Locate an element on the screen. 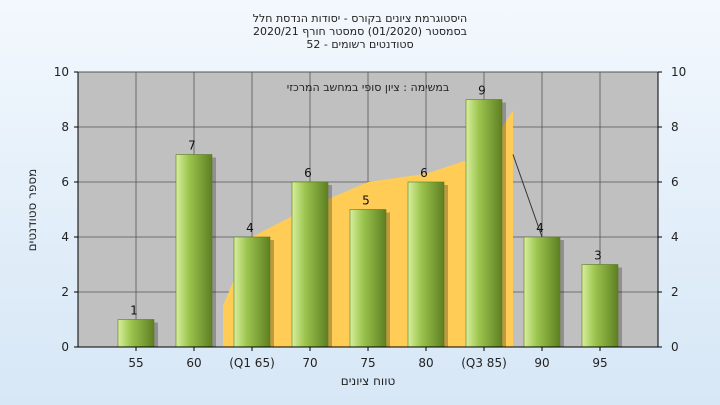  x-tick-label: 70 is located at coordinates (309, 363).